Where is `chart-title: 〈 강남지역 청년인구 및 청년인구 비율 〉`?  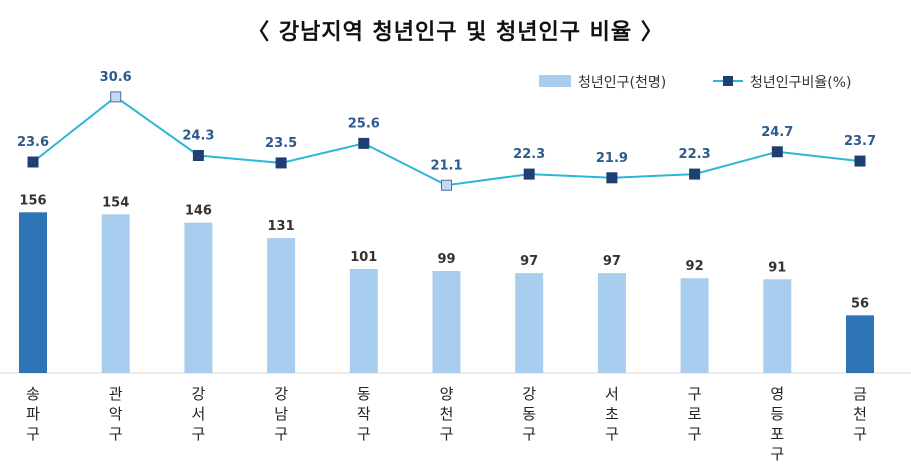
chart-title: 〈 강남지역 청년인구 및 청년인구 비율 〉 is located at coordinates (455, 32).